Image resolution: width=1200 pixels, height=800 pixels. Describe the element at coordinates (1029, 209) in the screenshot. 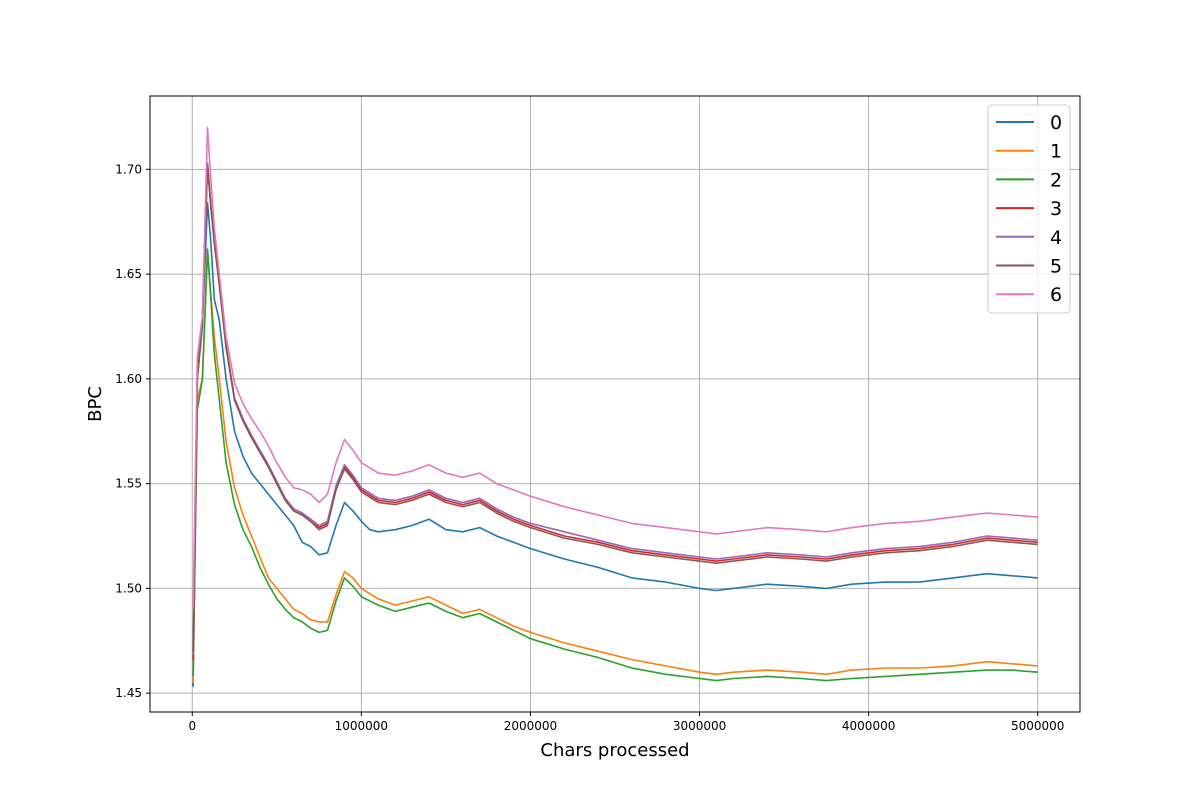

I see `legend: 0 1 2 3 4 5 6` at that location.